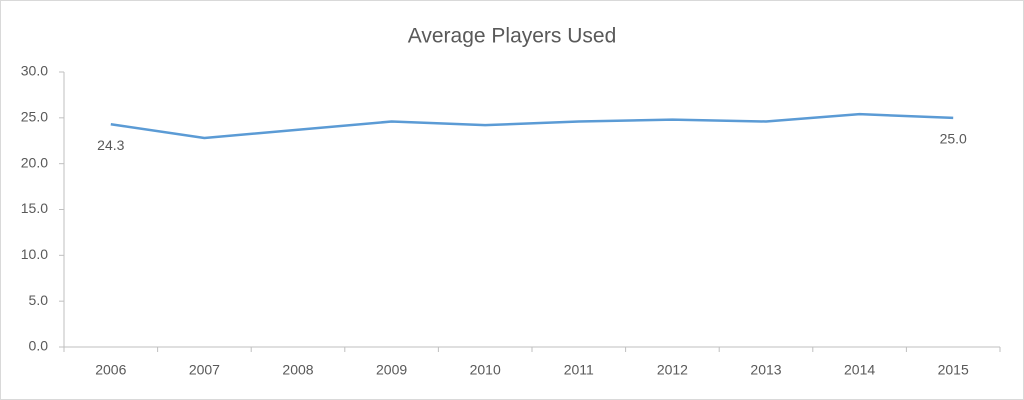  Describe the element at coordinates (110, 145) in the screenshot. I see `data-label: 24.3` at that location.